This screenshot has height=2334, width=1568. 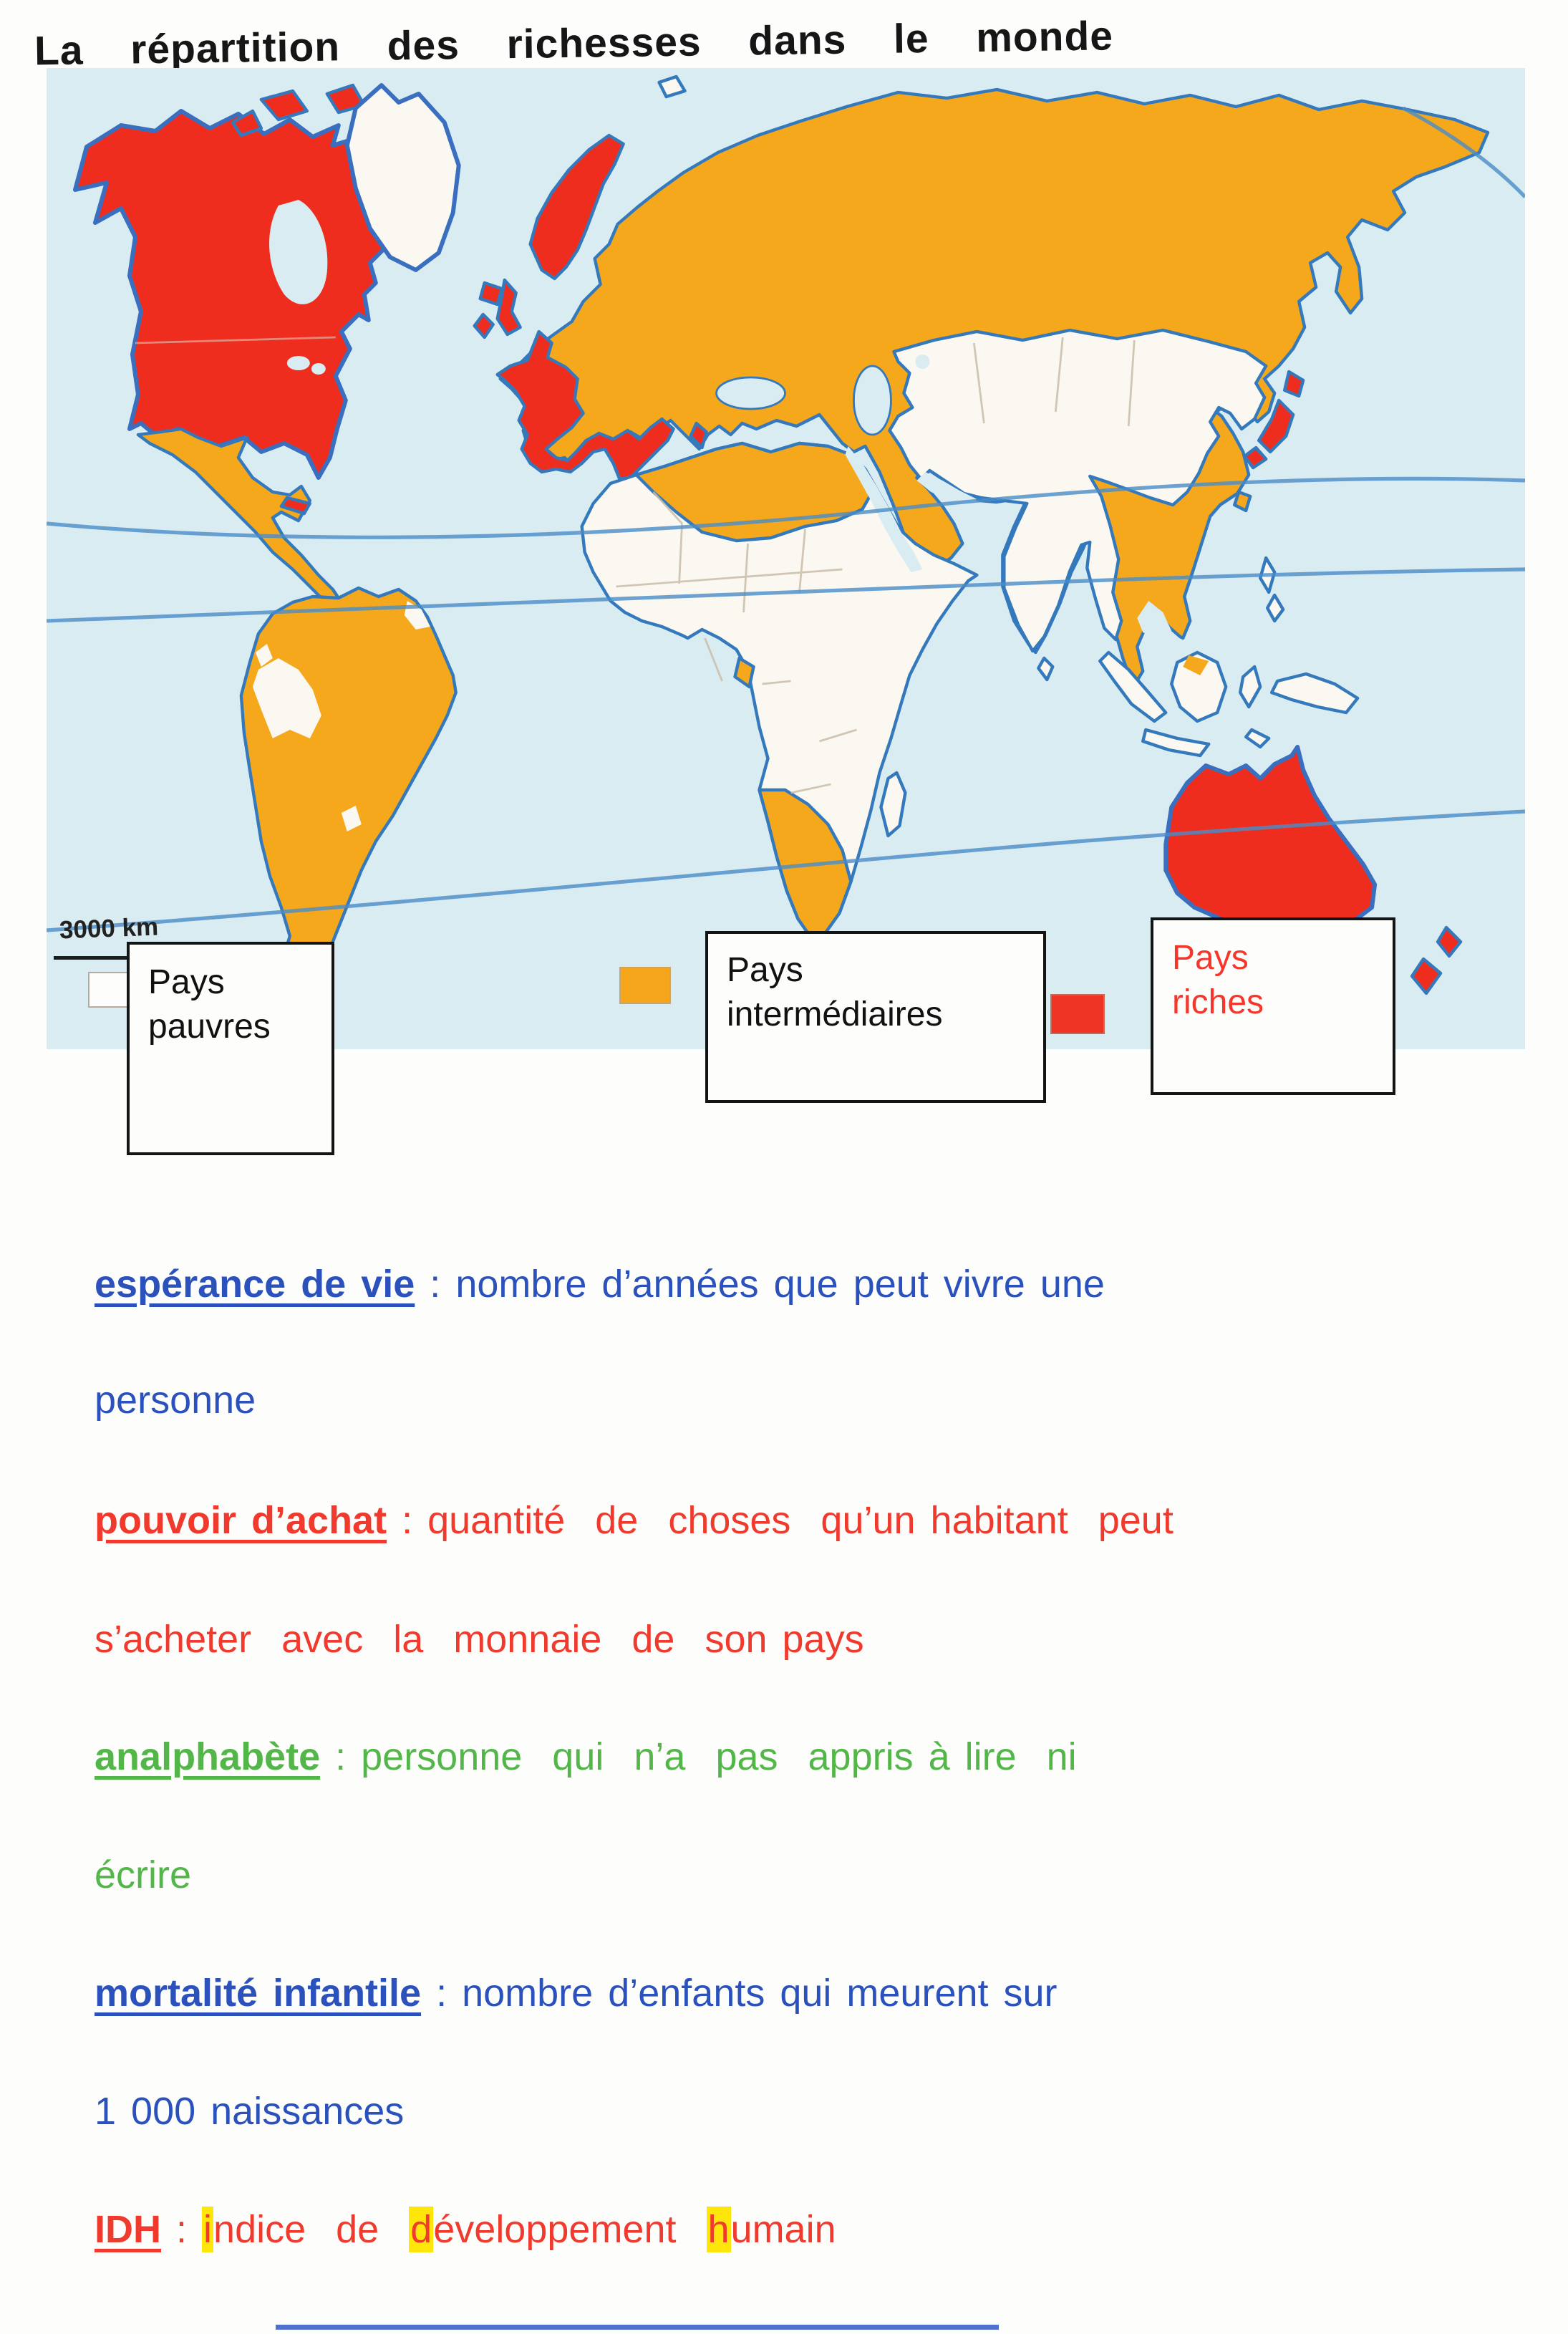 I want to click on great-britain, so click(x=508, y=307).